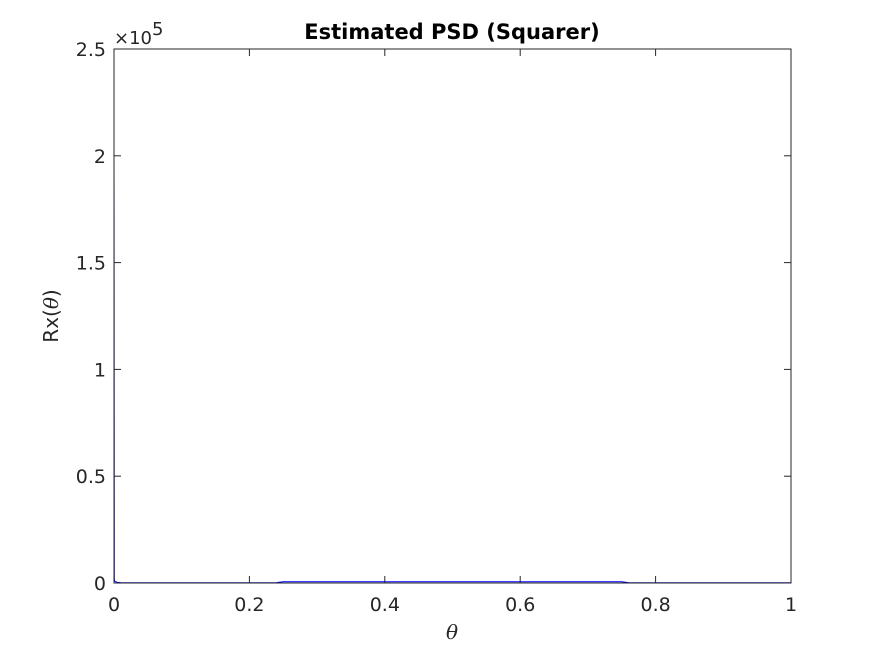 Image resolution: width=875 pixels, height=656 pixels. I want to click on y-tick-label: 1, so click(100, 370).